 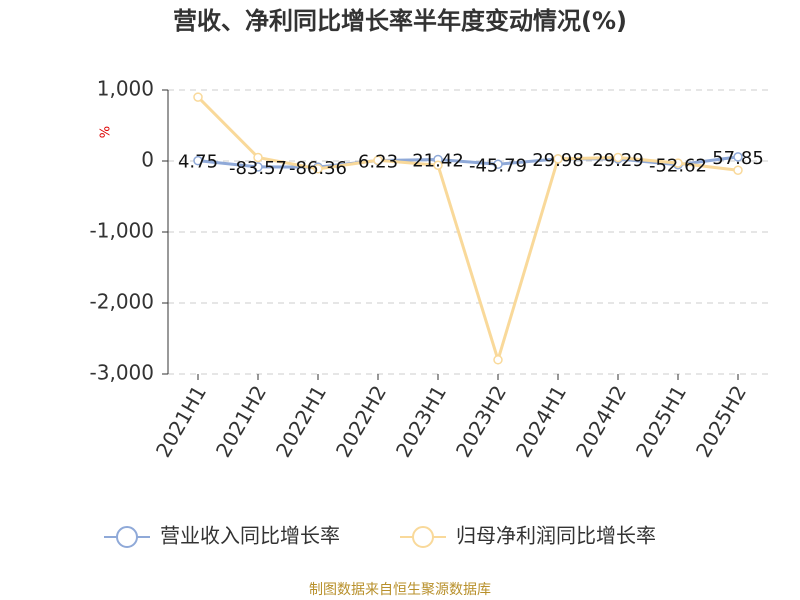 I want to click on x-tick-label: 2021H2, so click(x=241, y=421).